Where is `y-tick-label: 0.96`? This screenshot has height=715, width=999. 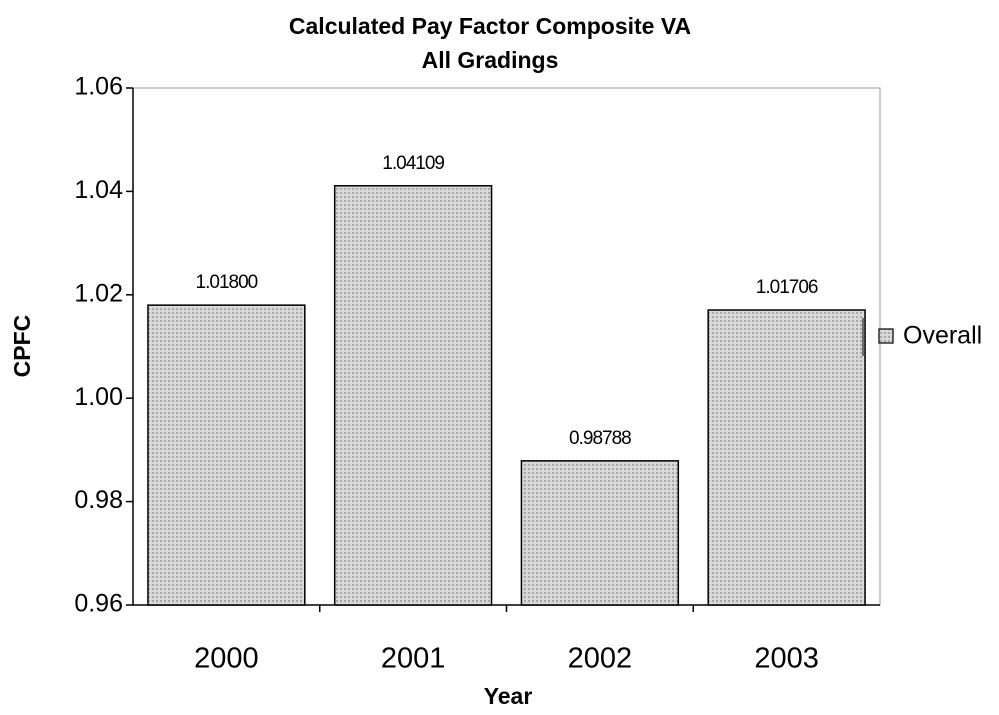 y-tick-label: 0.96 is located at coordinates (98, 604).